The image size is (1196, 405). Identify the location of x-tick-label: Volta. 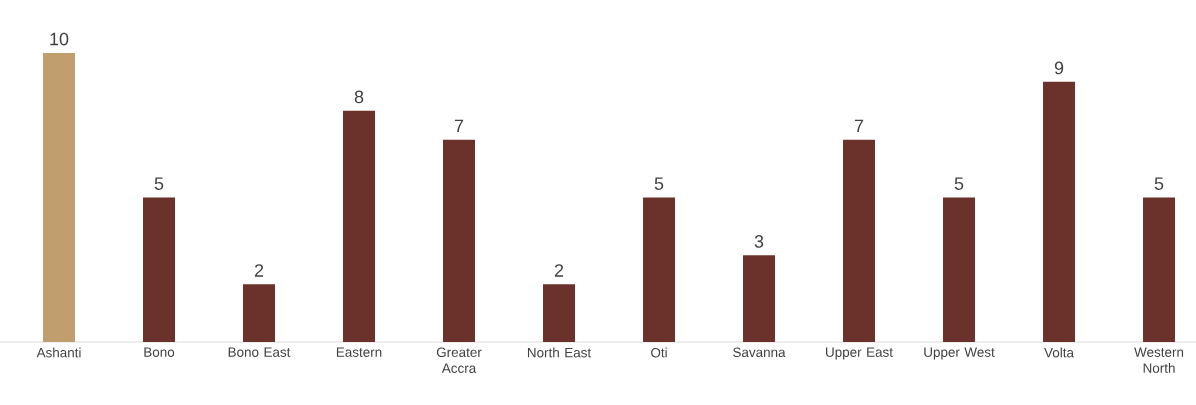
(1059, 352).